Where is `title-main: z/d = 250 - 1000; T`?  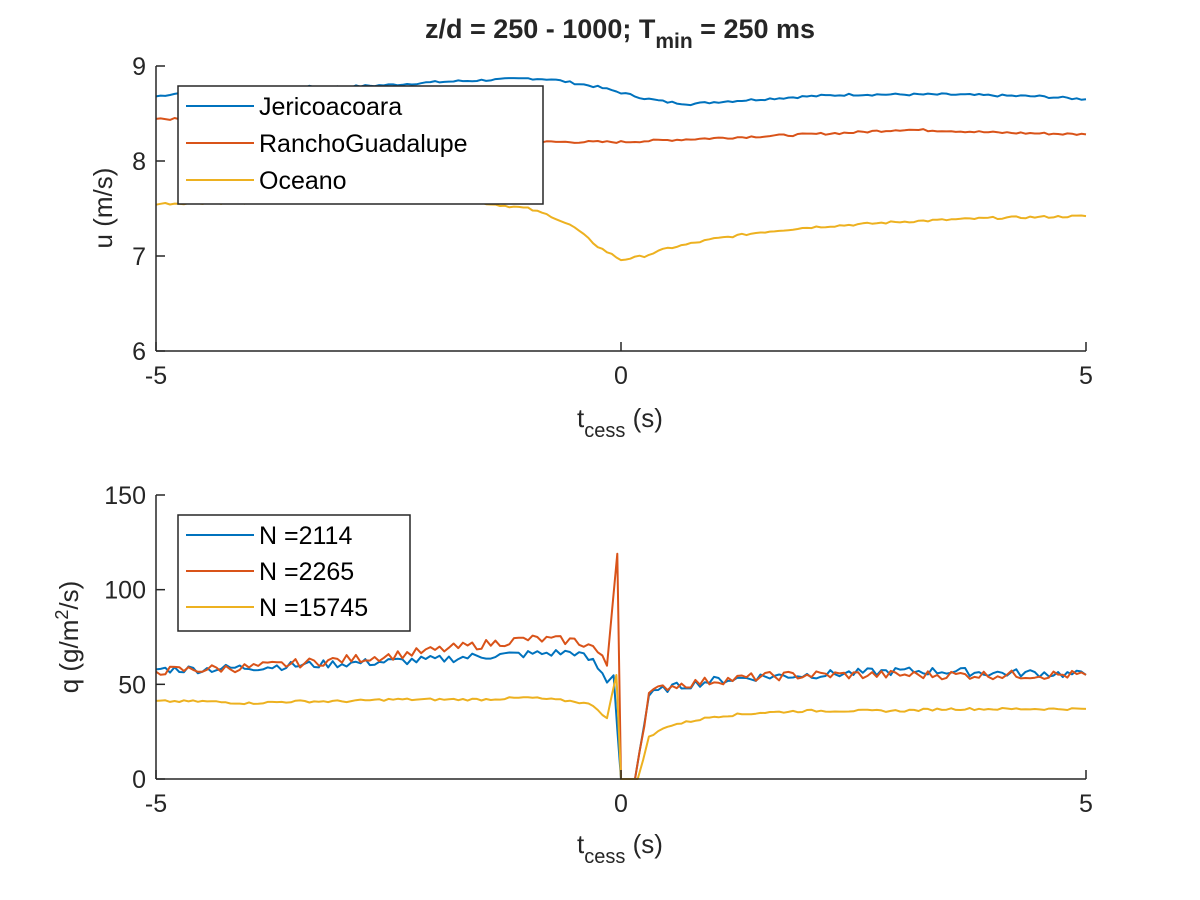
title-main: z/d = 250 - 1000; T is located at coordinates (540, 29).